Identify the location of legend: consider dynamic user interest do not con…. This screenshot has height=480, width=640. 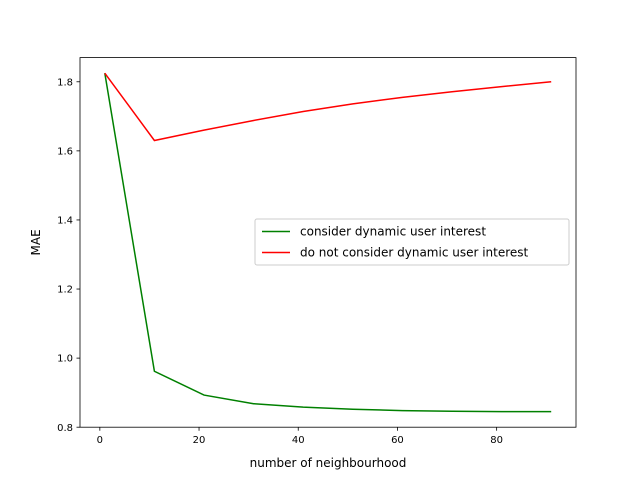
(412, 242).